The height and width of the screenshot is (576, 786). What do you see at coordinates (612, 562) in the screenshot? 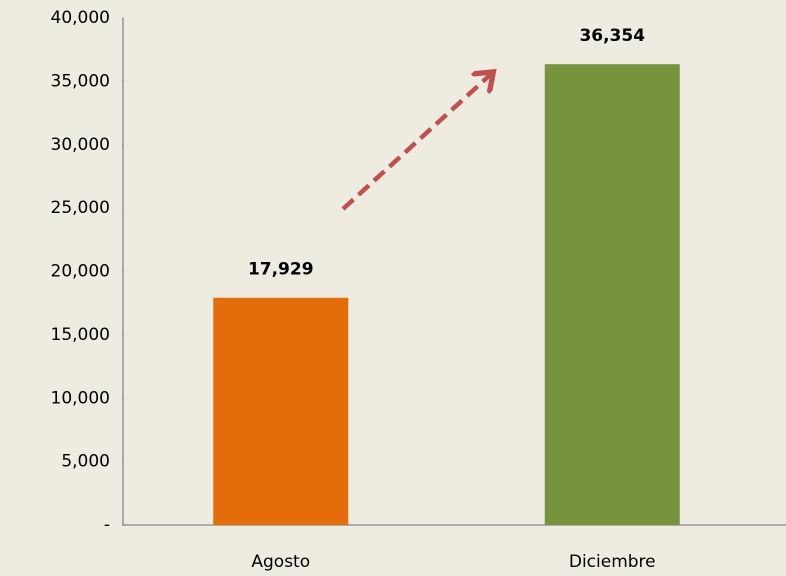
I see `x-tick-label: Diciembre` at bounding box center [612, 562].